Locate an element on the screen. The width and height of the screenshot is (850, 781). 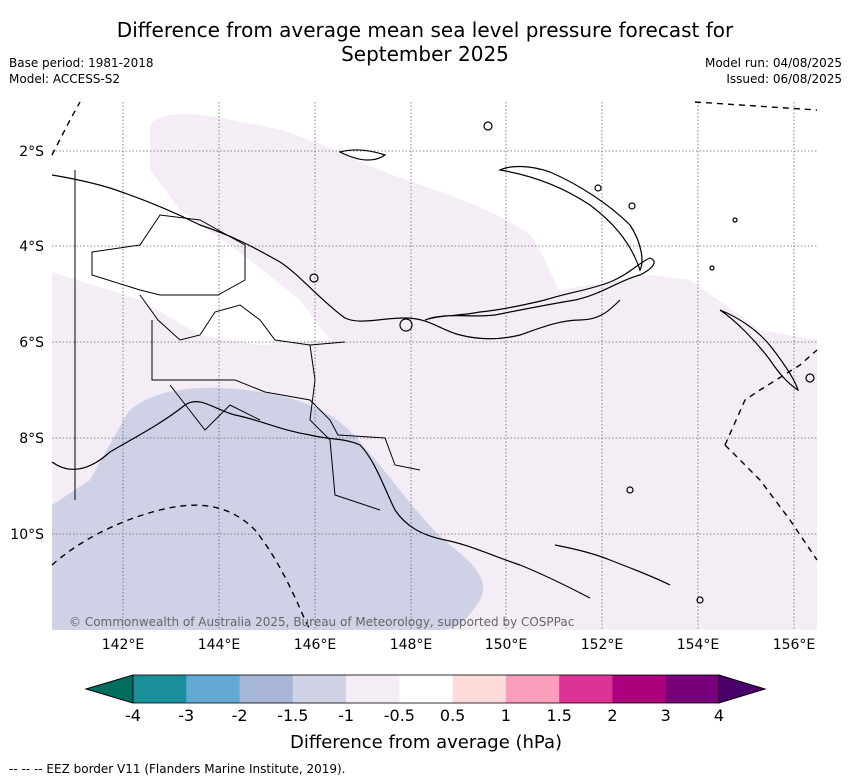
lat-label: 2°S is located at coordinates (31, 152).